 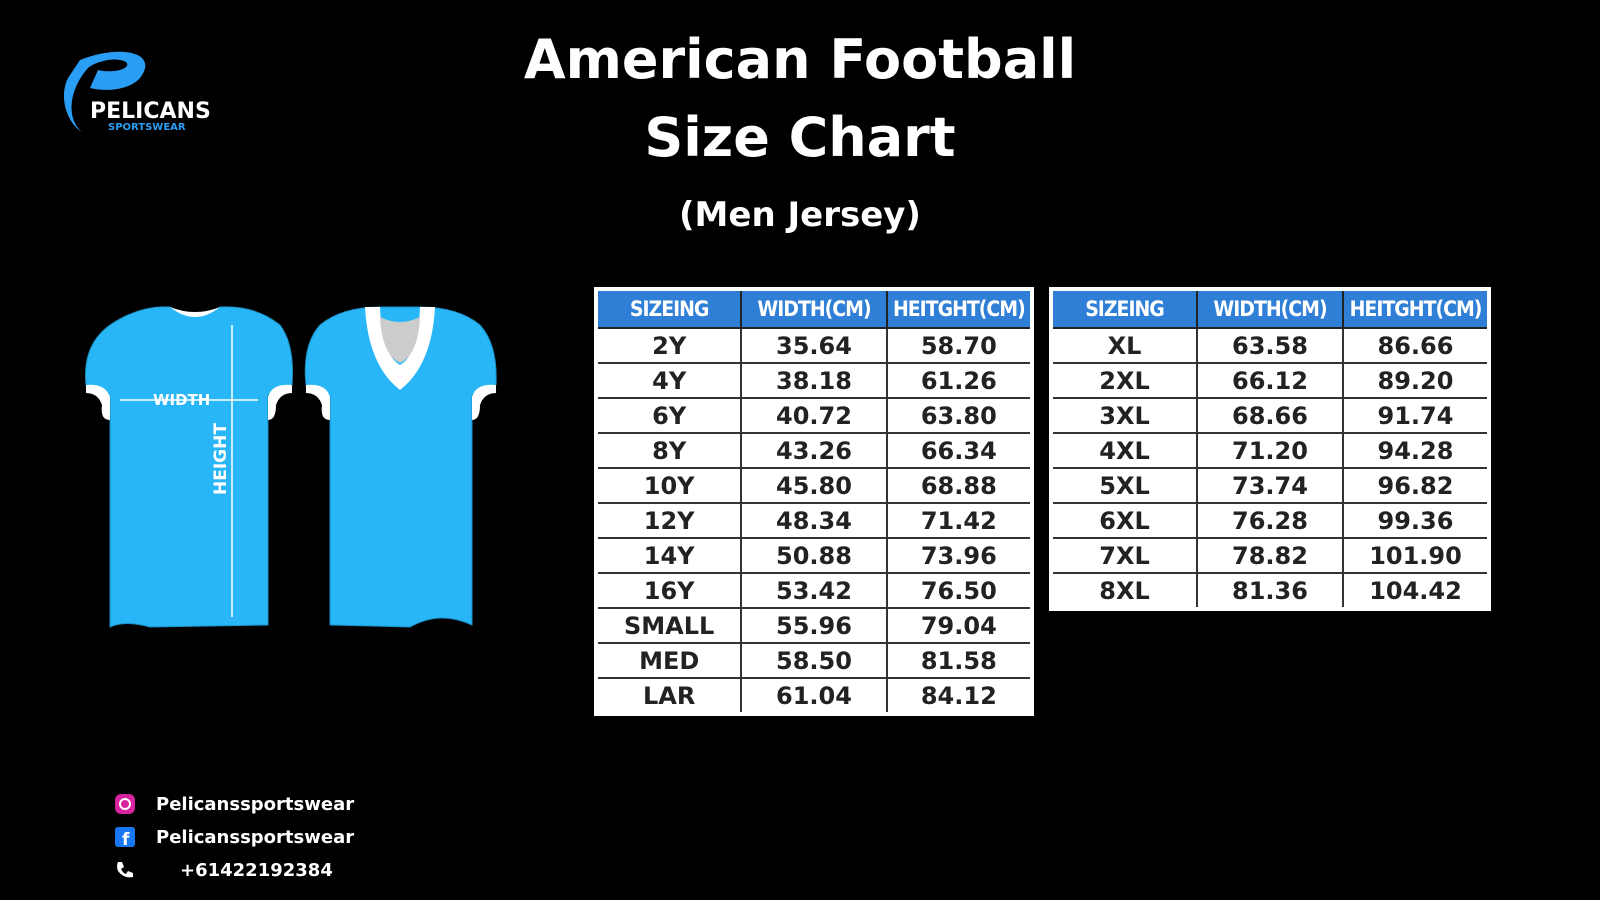 What do you see at coordinates (1124, 520) in the screenshot?
I see `table-cell: 6XL` at bounding box center [1124, 520].